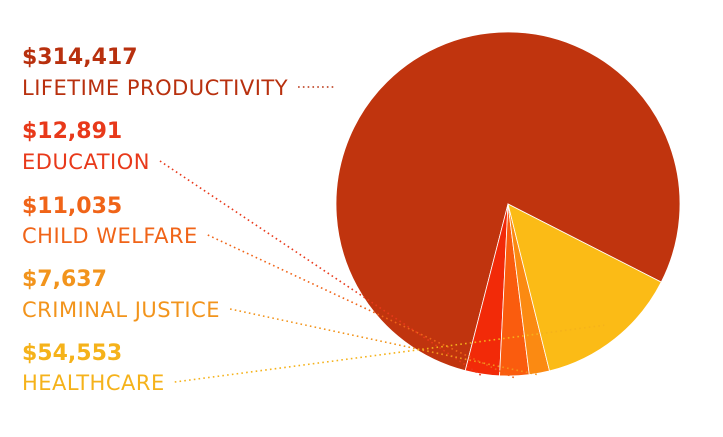 The width and height of the screenshot is (723, 437). I want to click on slice-amount-healthcare: $54,553, so click(72, 353).